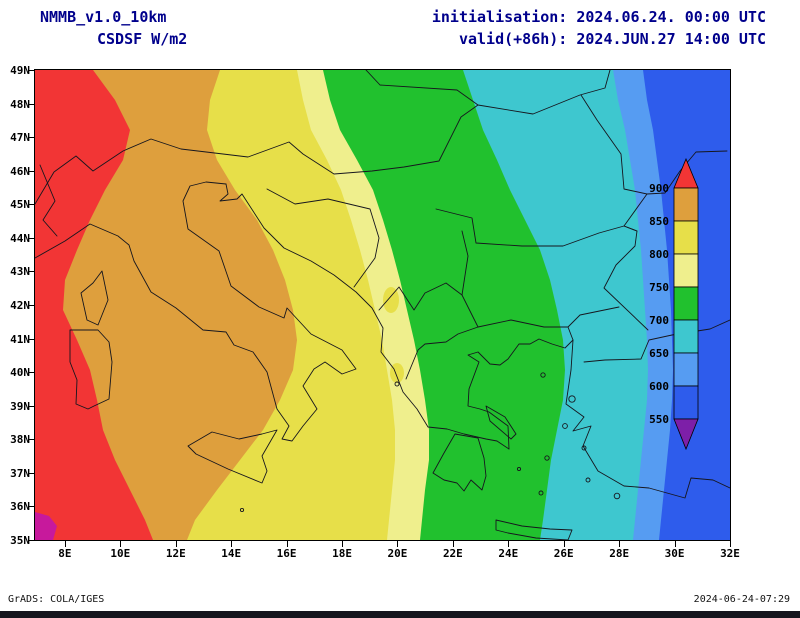  Describe the element at coordinates (20, 70) in the screenshot. I see `lat-label: 49N` at that location.